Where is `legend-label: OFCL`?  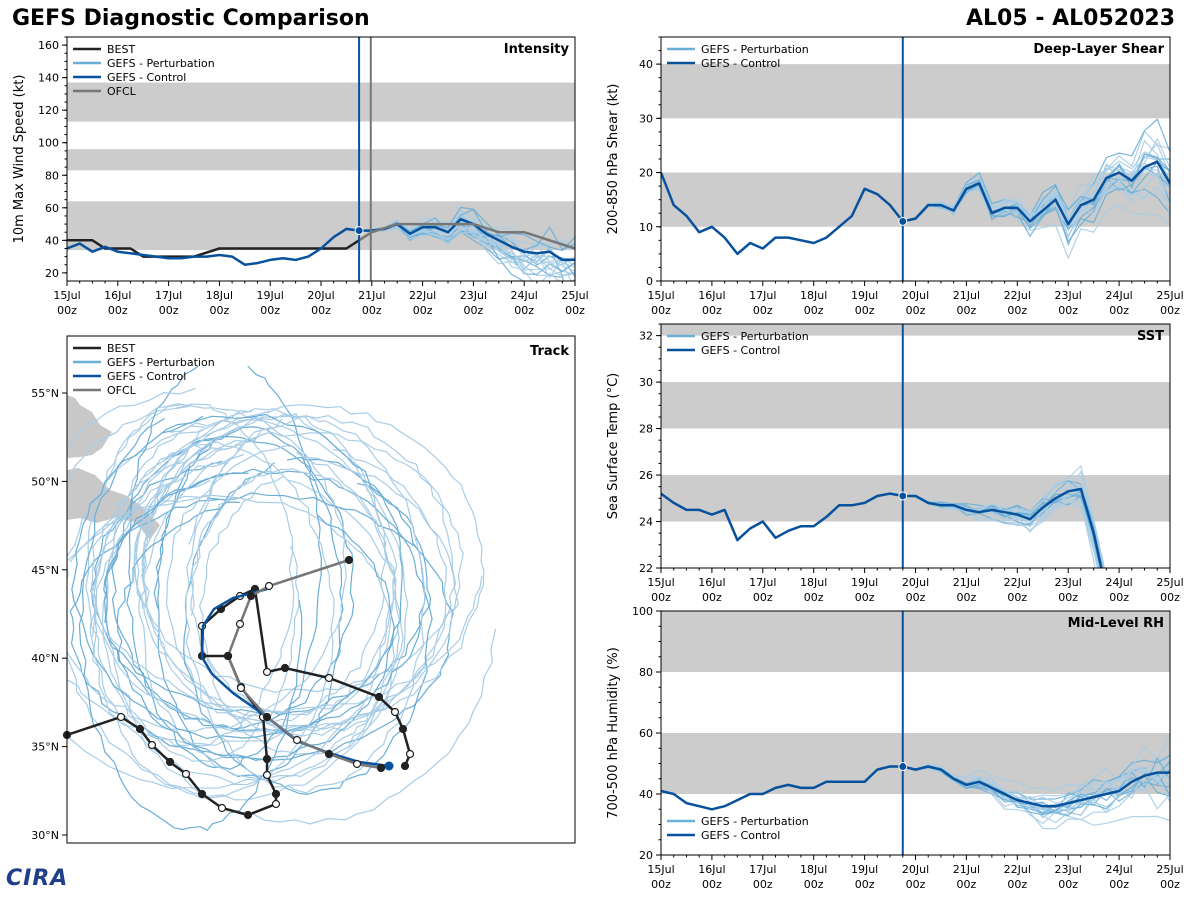
legend-label: OFCL is located at coordinates (122, 91).